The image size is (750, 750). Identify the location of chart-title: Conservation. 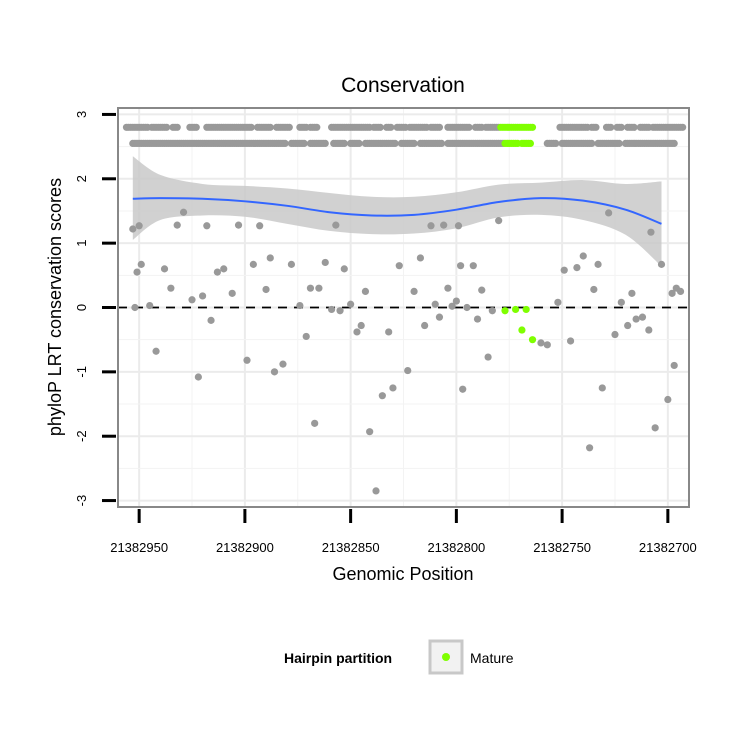
(403, 85).